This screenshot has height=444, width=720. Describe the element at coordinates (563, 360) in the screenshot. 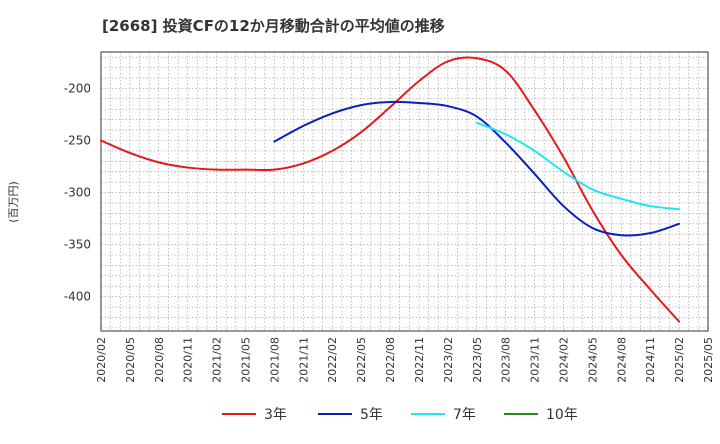

I see `x-tick-label: 2024/02` at that location.